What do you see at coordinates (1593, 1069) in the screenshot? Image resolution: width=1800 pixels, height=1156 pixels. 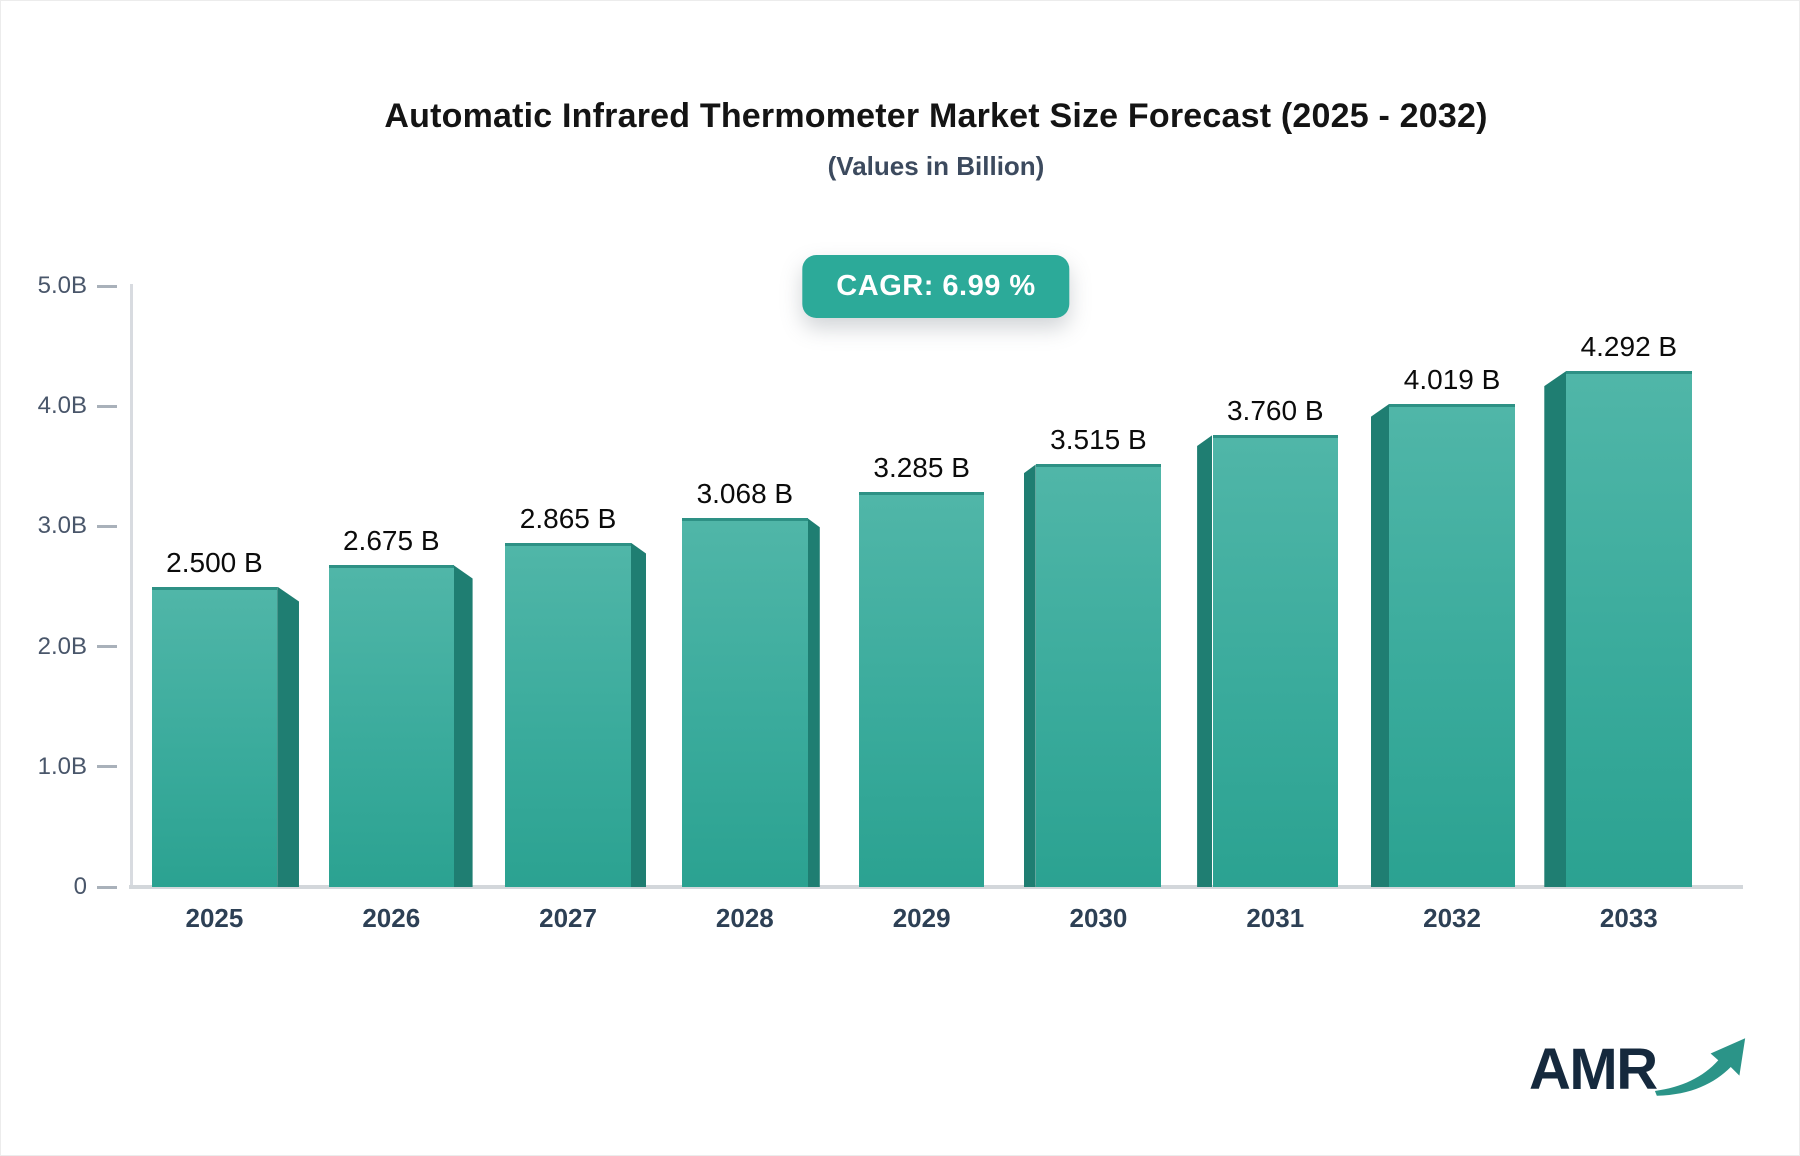 I see `amr-logo-text: AMR` at bounding box center [1593, 1069].